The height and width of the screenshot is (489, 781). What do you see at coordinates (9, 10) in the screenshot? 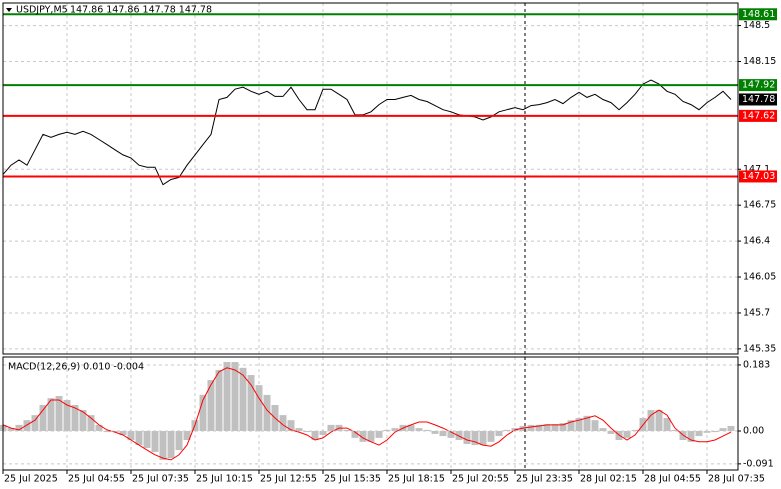
I see `menu-triangle` at bounding box center [9, 10].